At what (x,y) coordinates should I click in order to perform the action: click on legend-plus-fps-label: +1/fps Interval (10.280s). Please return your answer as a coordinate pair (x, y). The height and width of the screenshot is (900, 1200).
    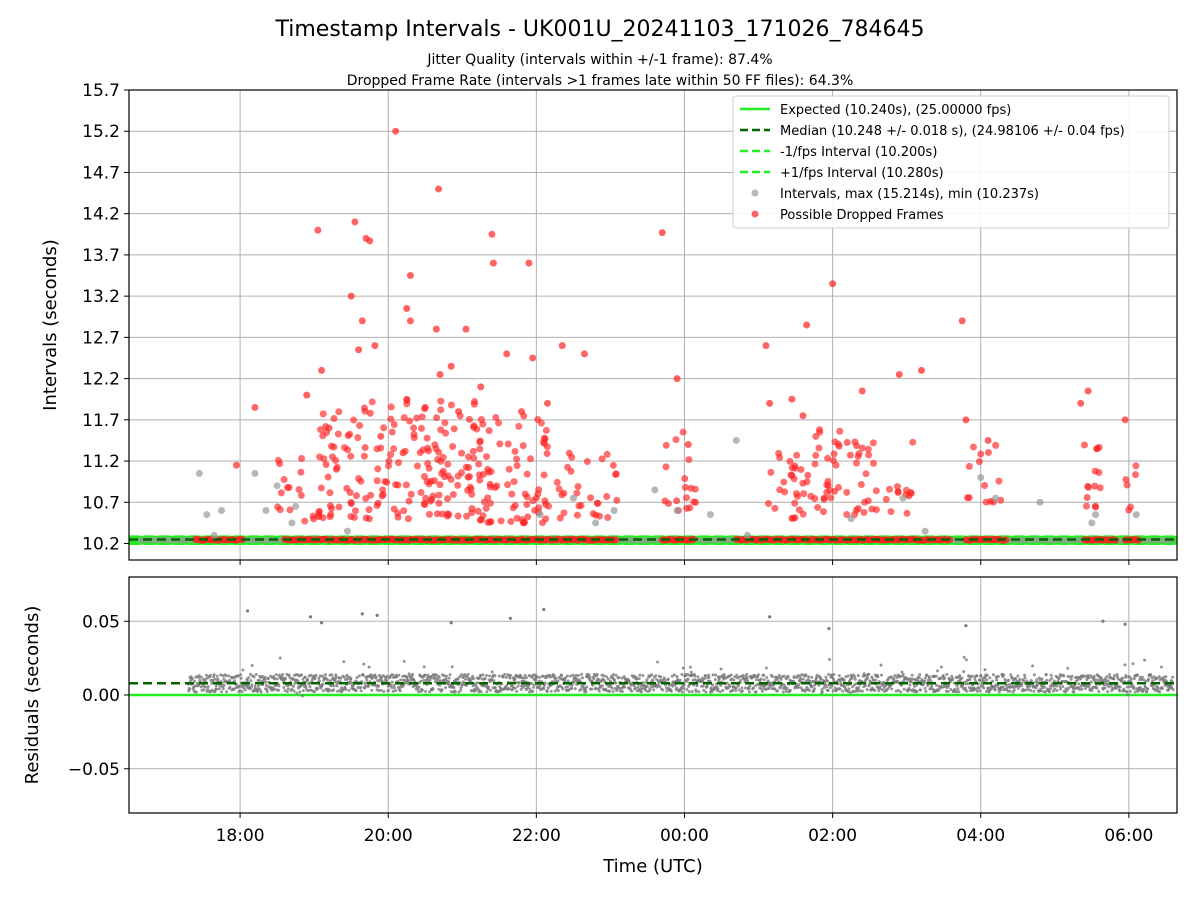
    Looking at the image, I should click on (862, 173).